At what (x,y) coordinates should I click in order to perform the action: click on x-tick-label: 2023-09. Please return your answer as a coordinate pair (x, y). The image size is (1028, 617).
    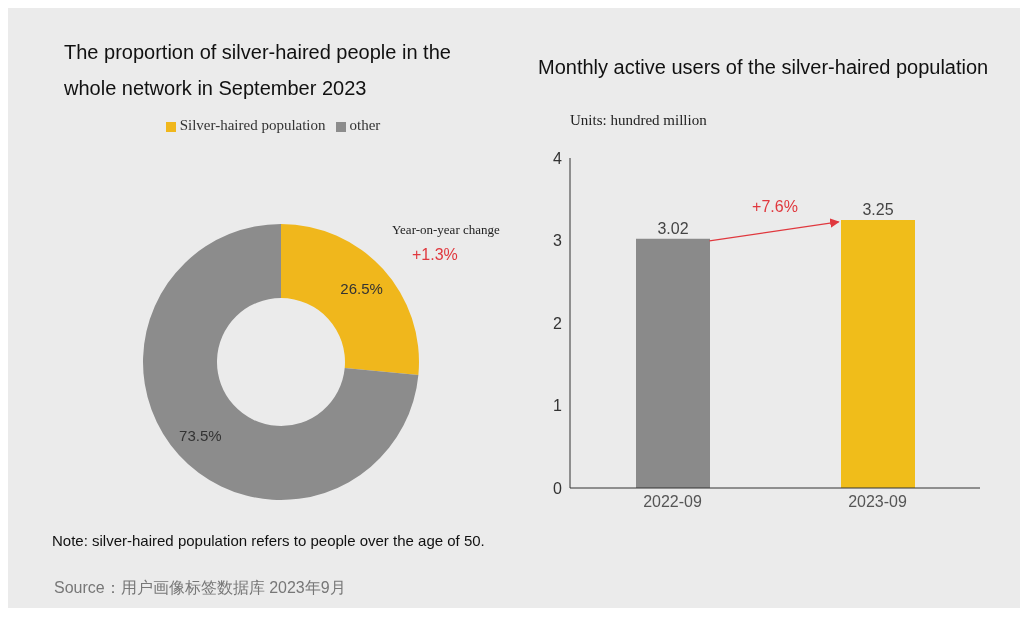
    Looking at the image, I should click on (877, 502).